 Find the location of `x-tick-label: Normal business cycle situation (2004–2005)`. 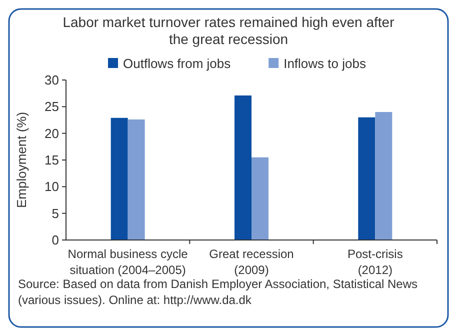

x-tick-label: Normal business cycle situation (2004–2005) is located at coordinates (128, 262).